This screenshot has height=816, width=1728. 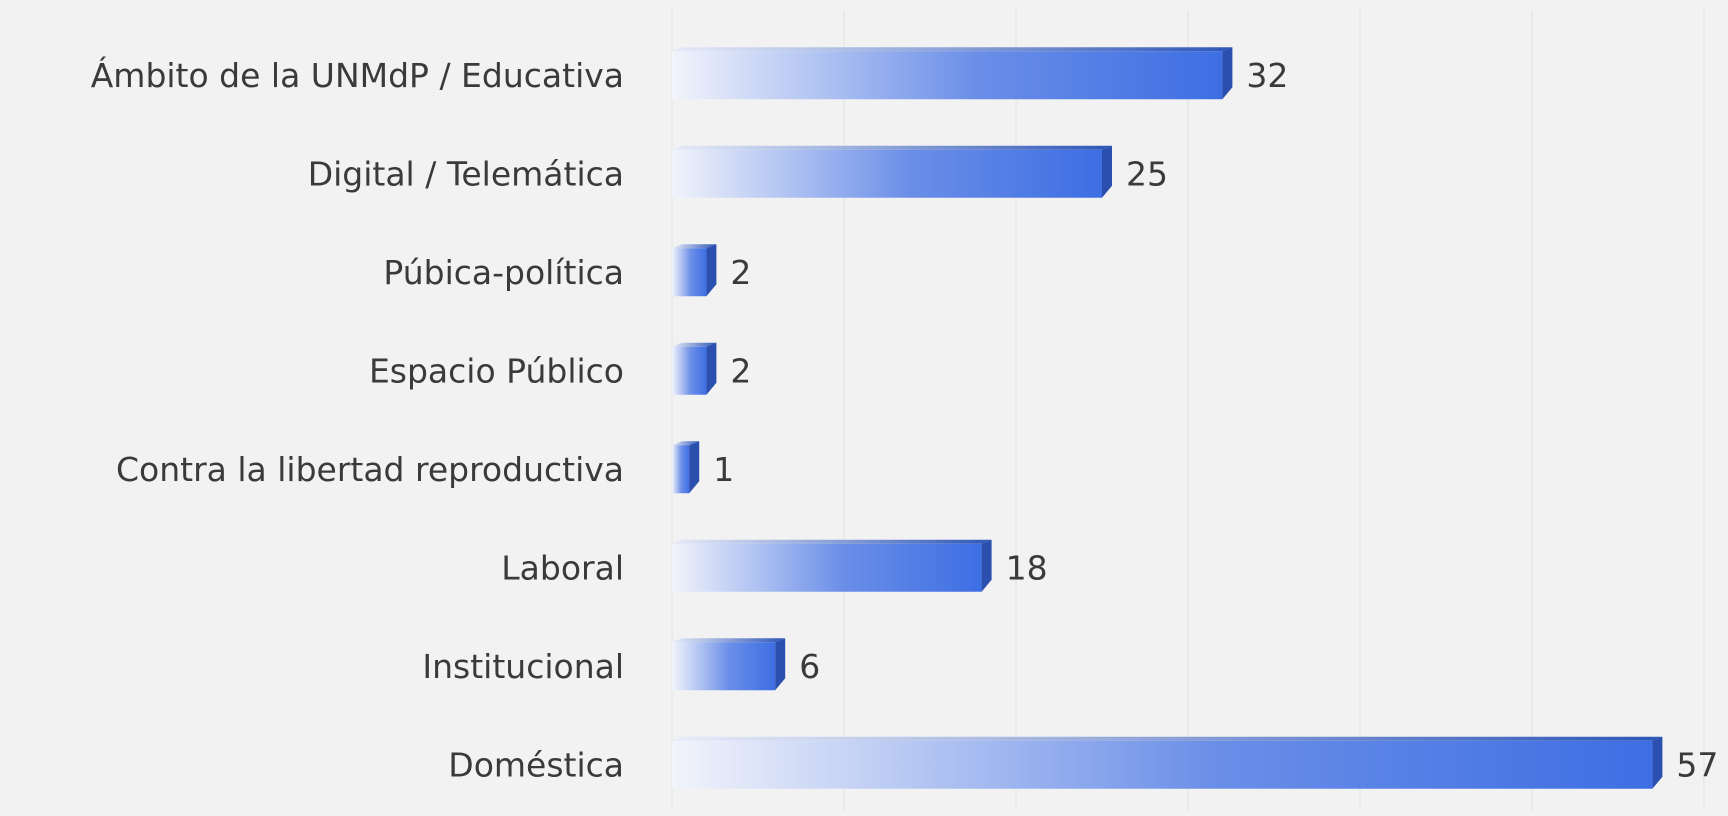 I want to click on data-label: 18, so click(x=1027, y=567).